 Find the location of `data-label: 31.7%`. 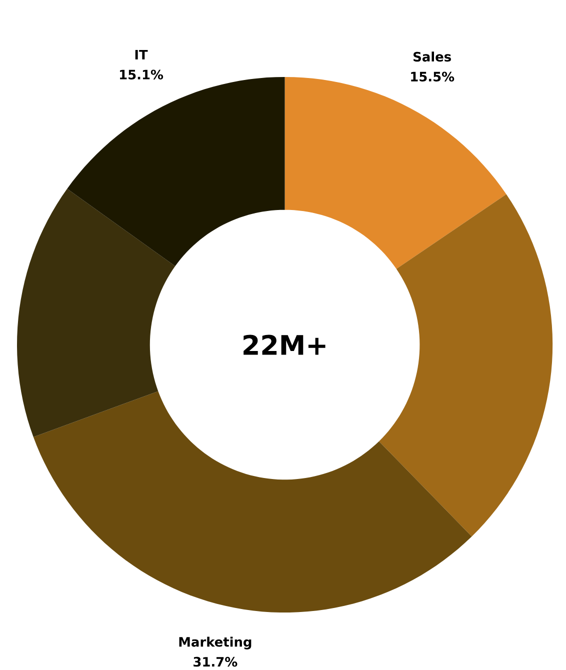

data-label: 31.7% is located at coordinates (216, 661).